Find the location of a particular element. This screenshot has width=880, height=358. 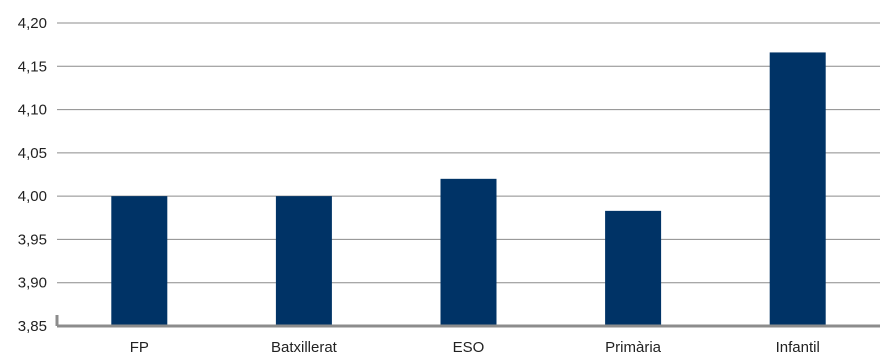

x-axis-ticks: FP Batxillerat ESO Primària Infantil is located at coordinates (475, 347).